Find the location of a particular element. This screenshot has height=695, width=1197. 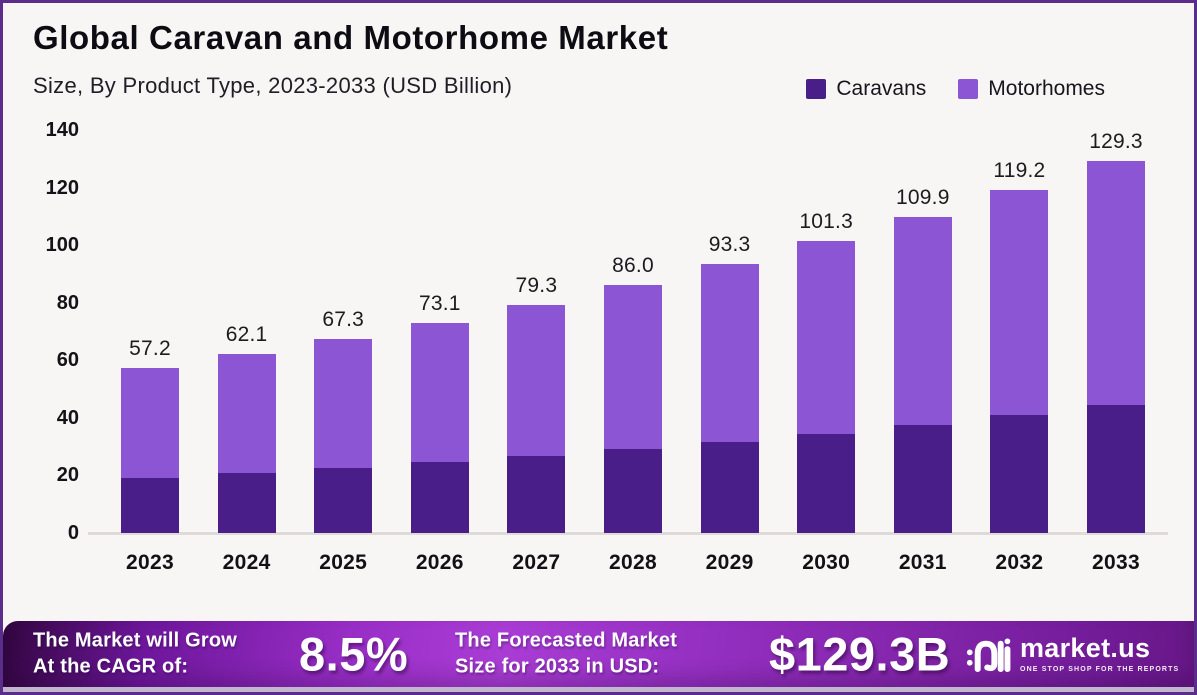

x-axis-label: 2031 is located at coordinates (922, 562).